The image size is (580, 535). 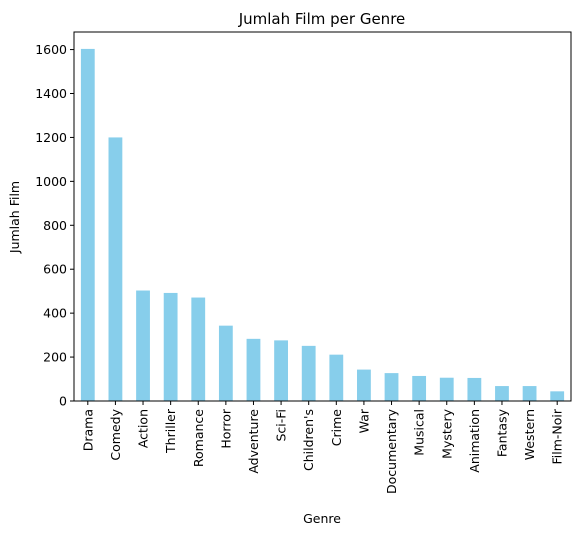 I want to click on bar-comedy, so click(x=115, y=269).